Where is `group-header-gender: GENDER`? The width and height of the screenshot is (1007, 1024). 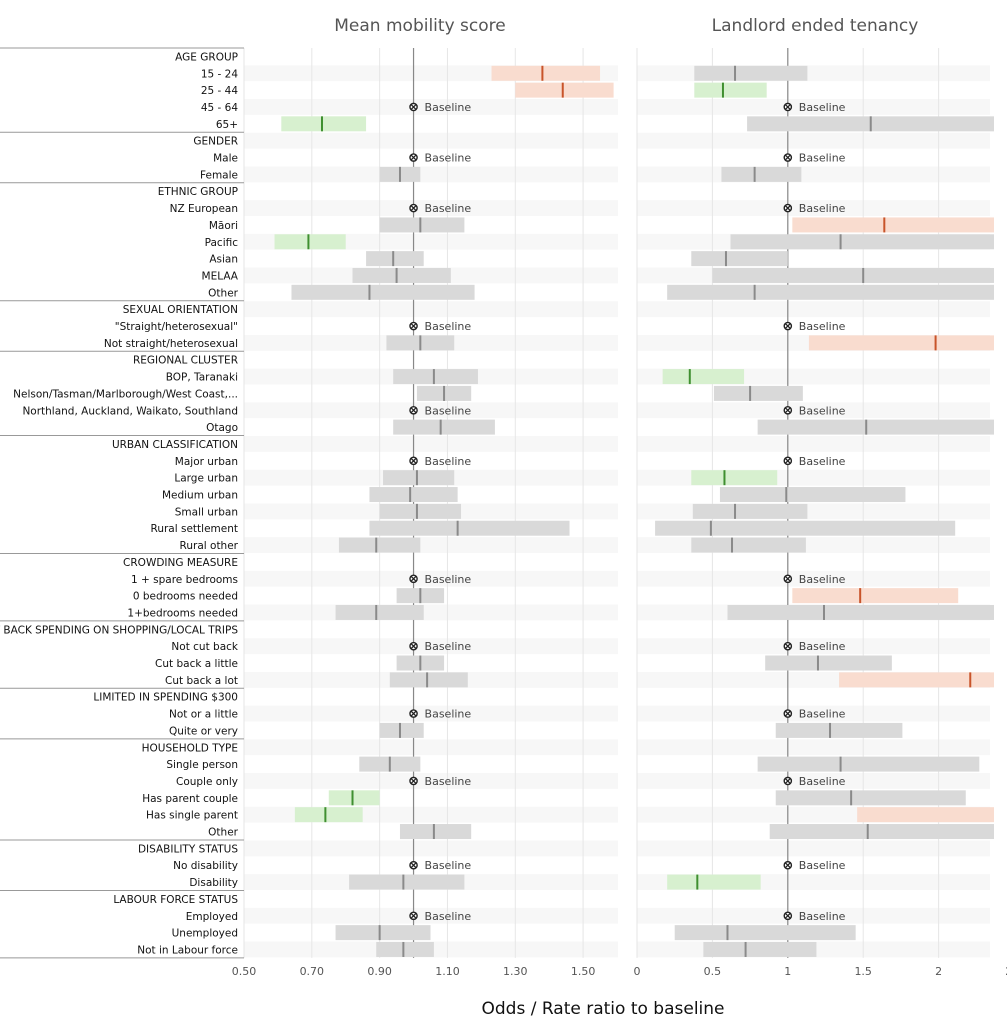 group-header-gender: GENDER is located at coordinates (215, 142).